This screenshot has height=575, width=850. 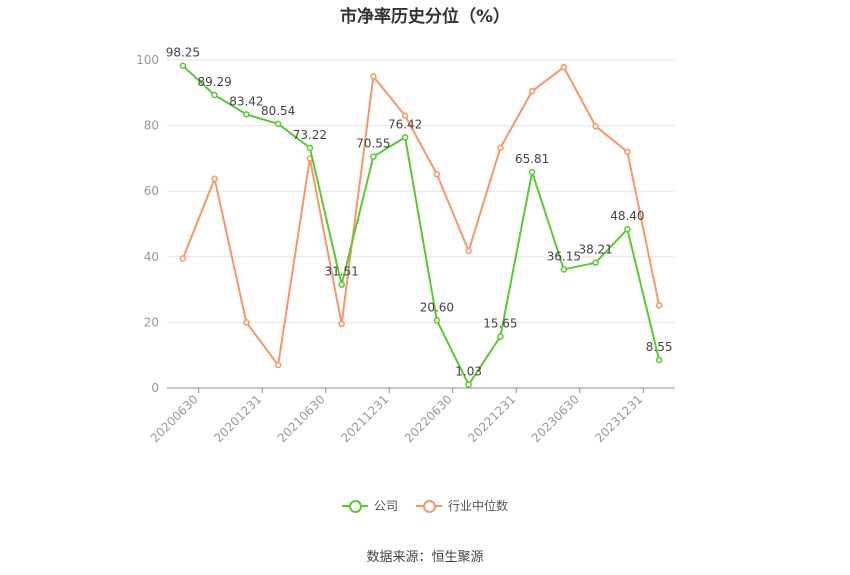 I want to click on data-label: 89.29, so click(x=214, y=82).